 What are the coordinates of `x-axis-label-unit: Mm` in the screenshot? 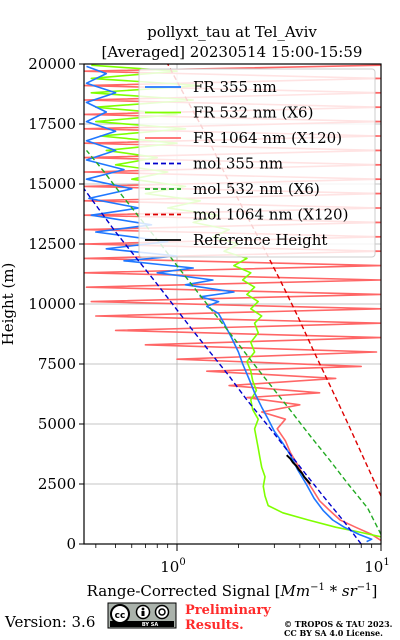 It's located at (295, 591).